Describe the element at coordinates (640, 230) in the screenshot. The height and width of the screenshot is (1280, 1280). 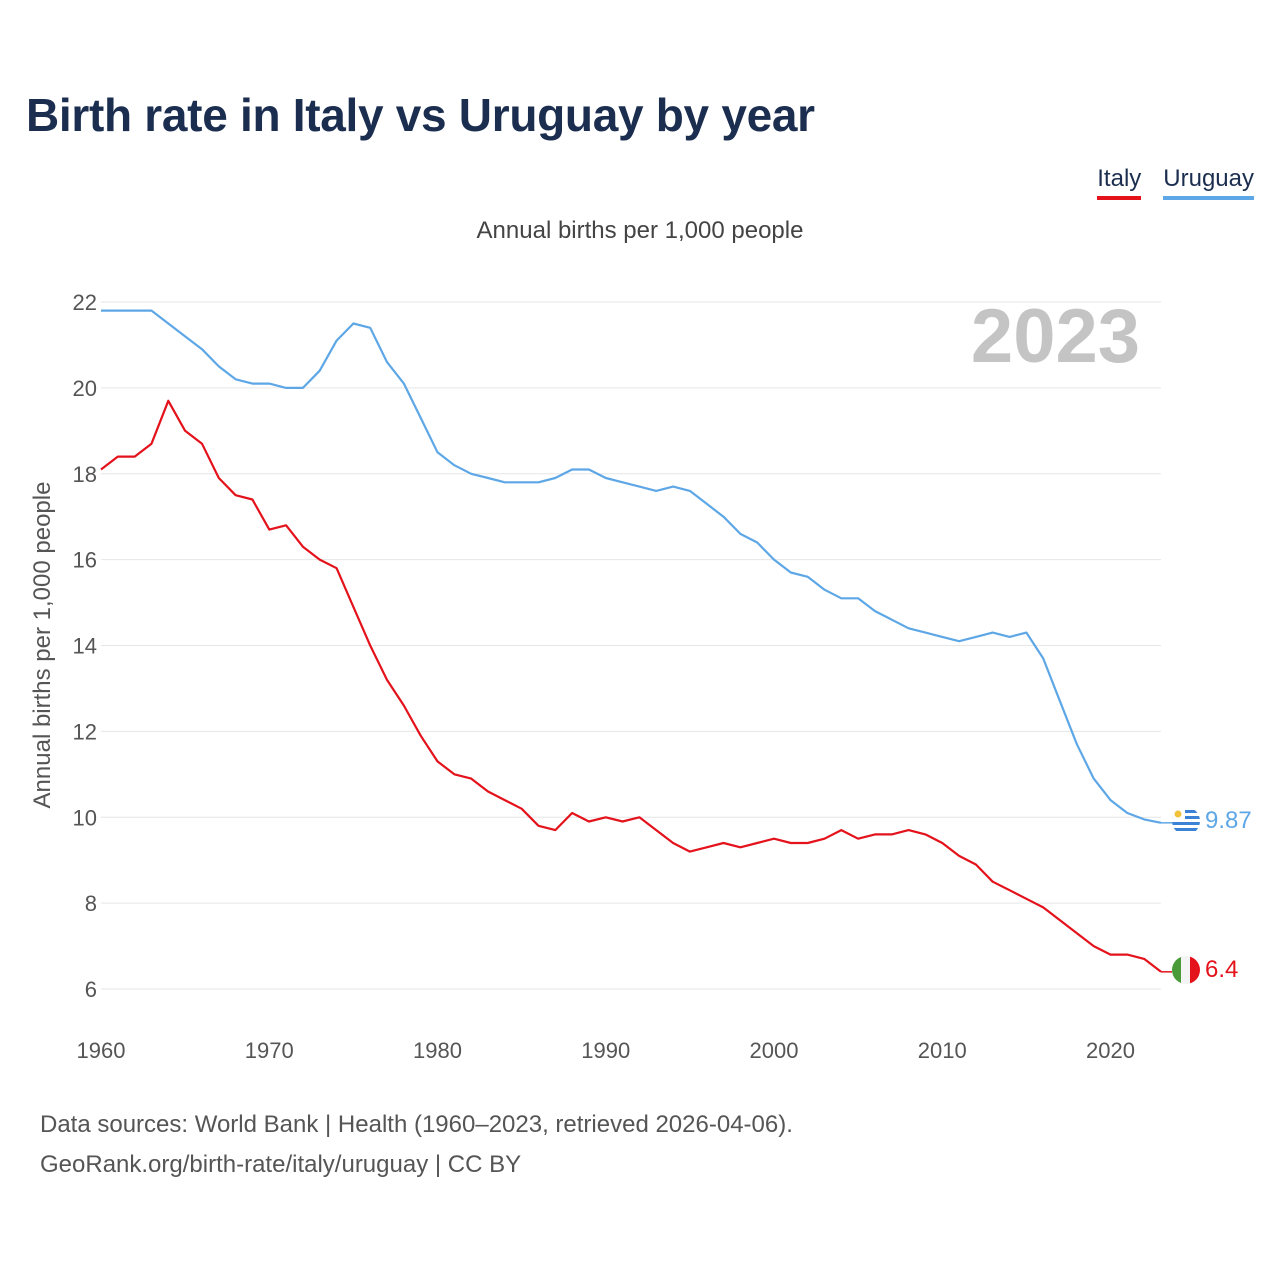
I see `chart-subtitle: Annual births per 1,000 people` at that location.